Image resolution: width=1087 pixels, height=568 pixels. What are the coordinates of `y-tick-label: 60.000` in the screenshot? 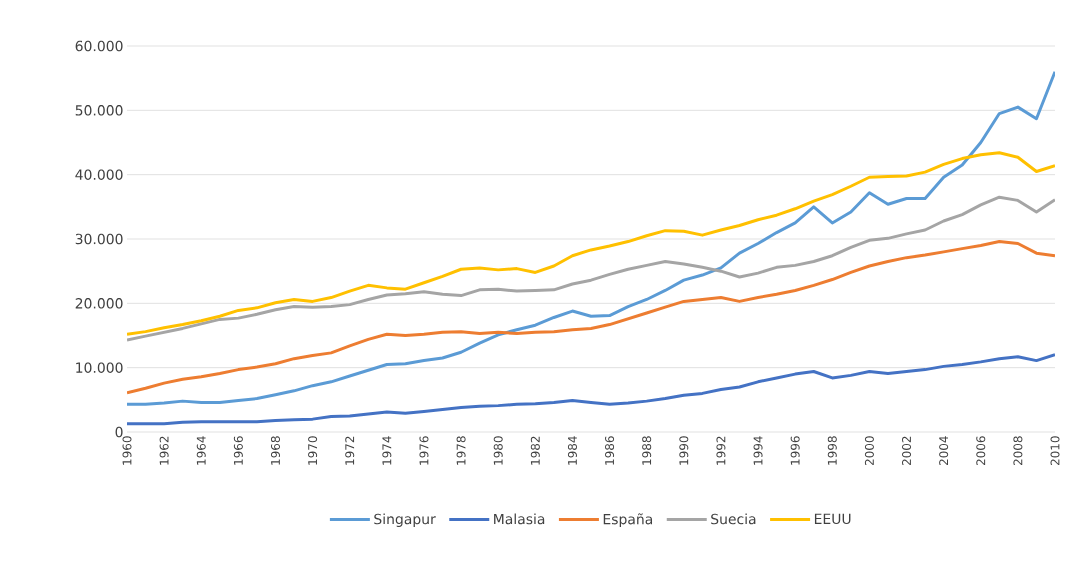 It's located at (99, 46).